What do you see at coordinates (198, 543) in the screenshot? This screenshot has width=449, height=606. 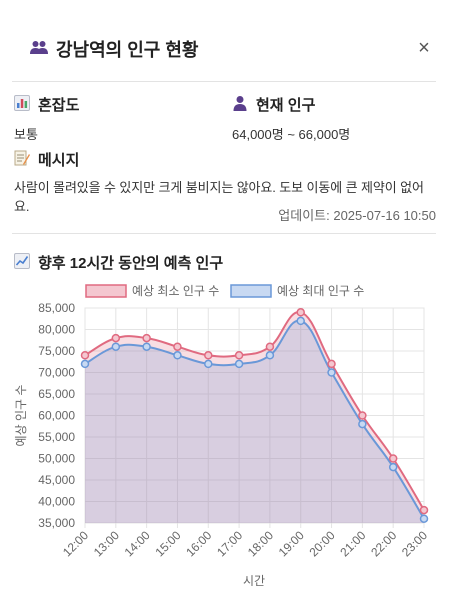 I see `x-tick-label: 16:00` at bounding box center [198, 543].